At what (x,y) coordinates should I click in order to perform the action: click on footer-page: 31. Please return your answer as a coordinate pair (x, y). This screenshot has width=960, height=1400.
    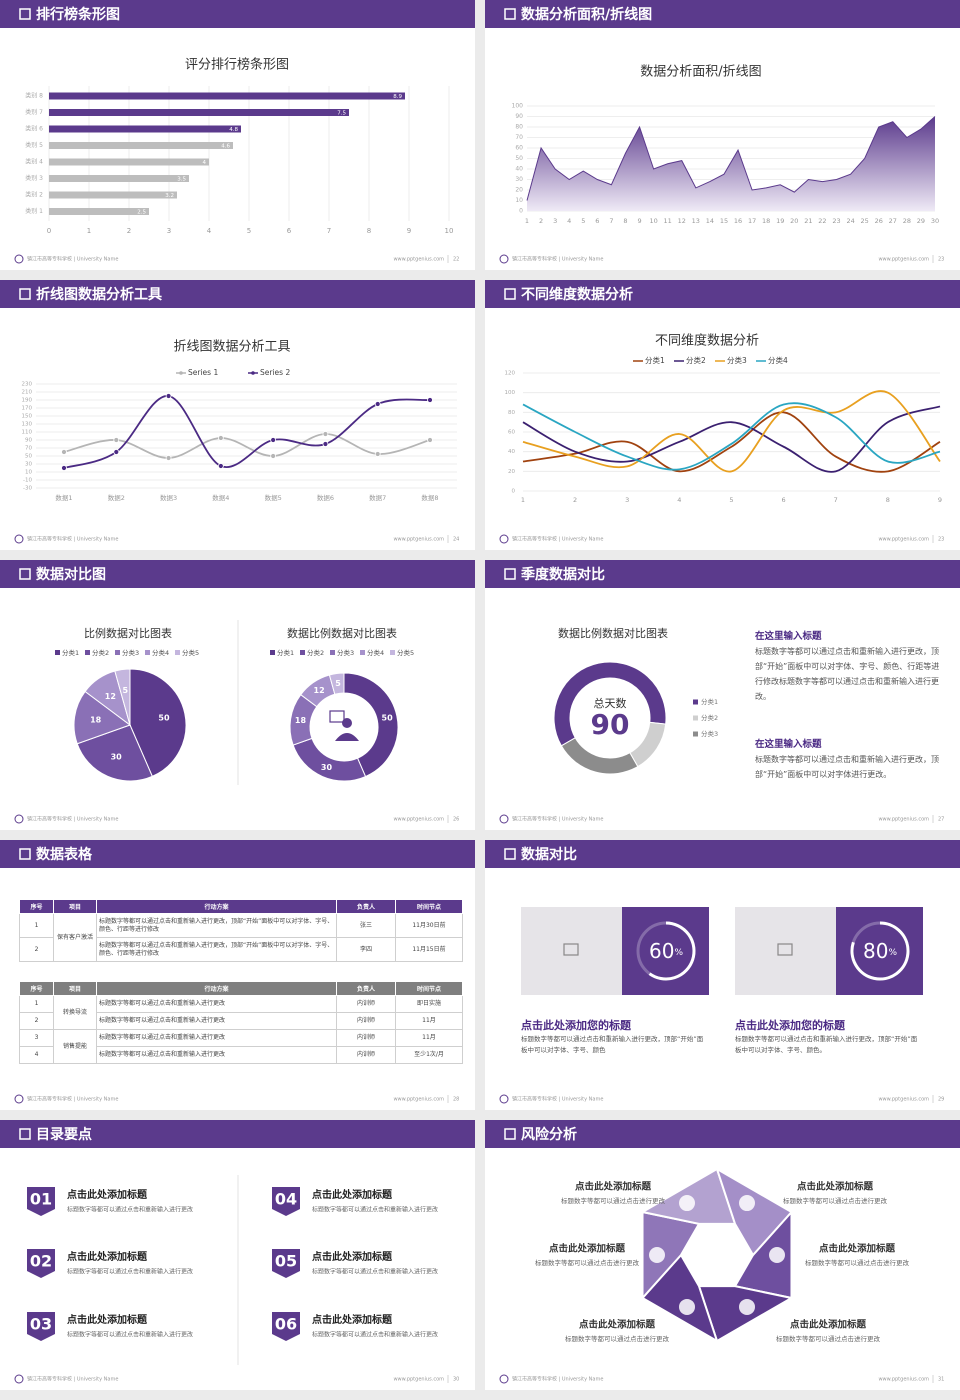
    Looking at the image, I should click on (941, 1380).